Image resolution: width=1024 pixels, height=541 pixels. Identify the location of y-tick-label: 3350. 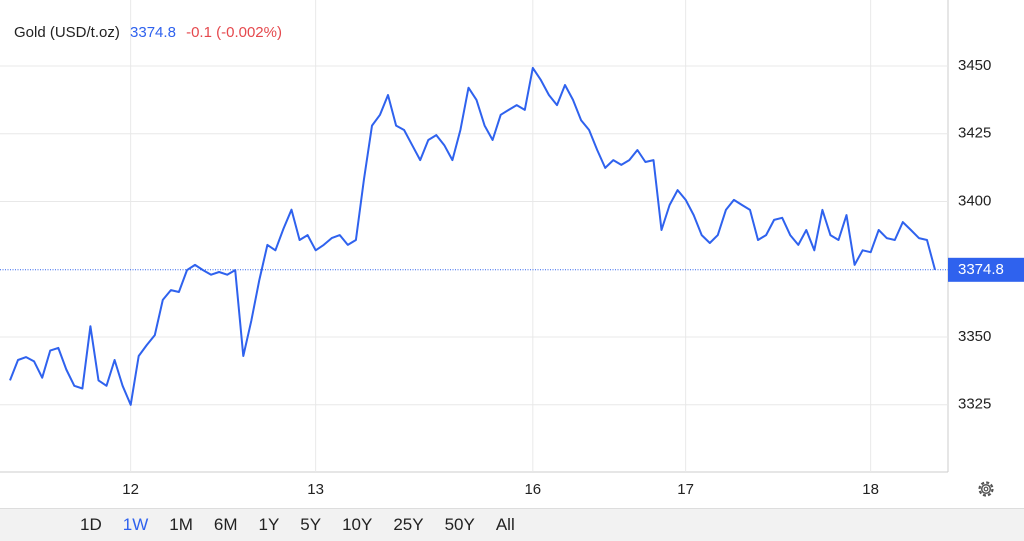
(974, 336).